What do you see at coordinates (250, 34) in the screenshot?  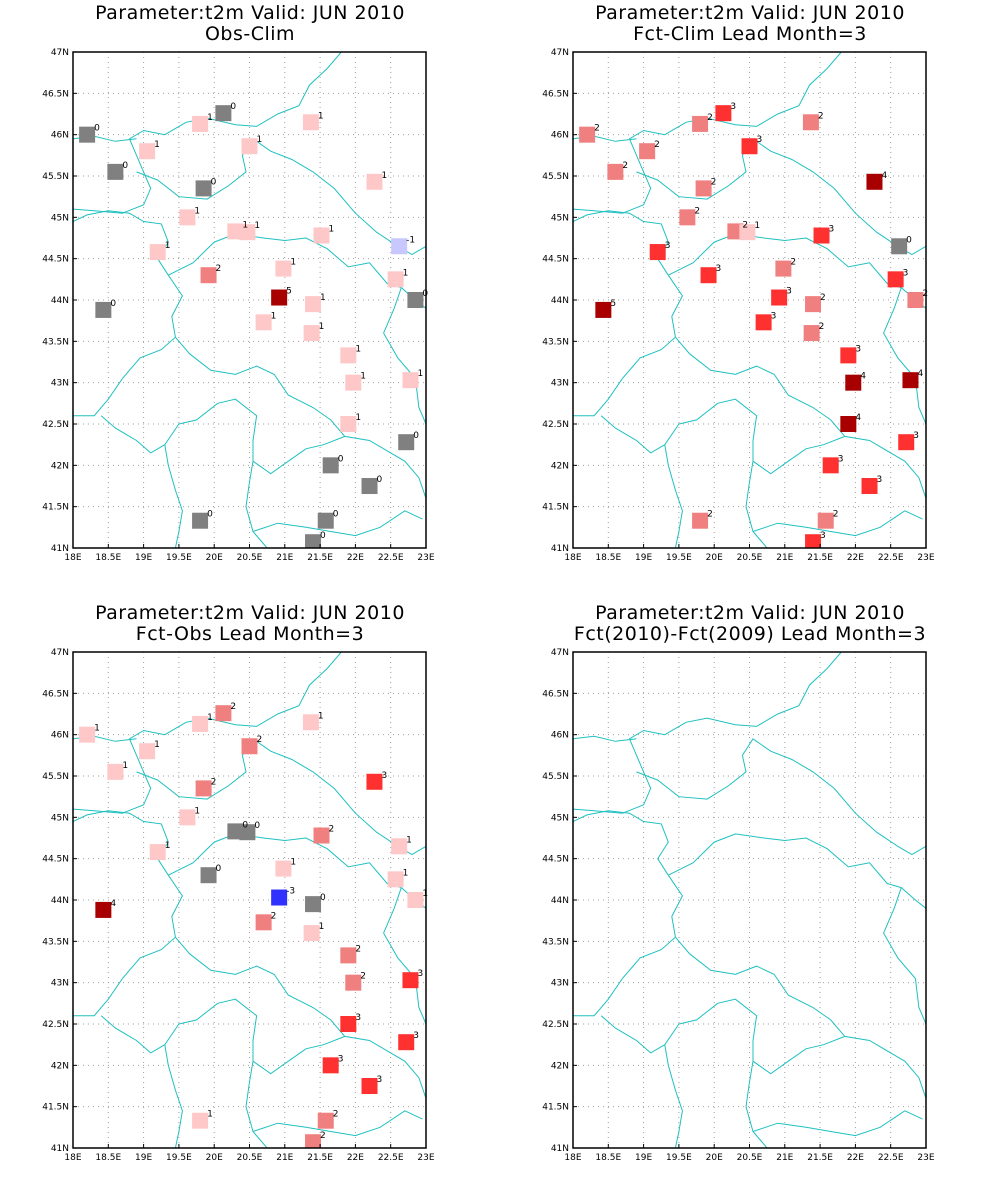 I see `panel-subtitle: Obs-Clim` at bounding box center [250, 34].